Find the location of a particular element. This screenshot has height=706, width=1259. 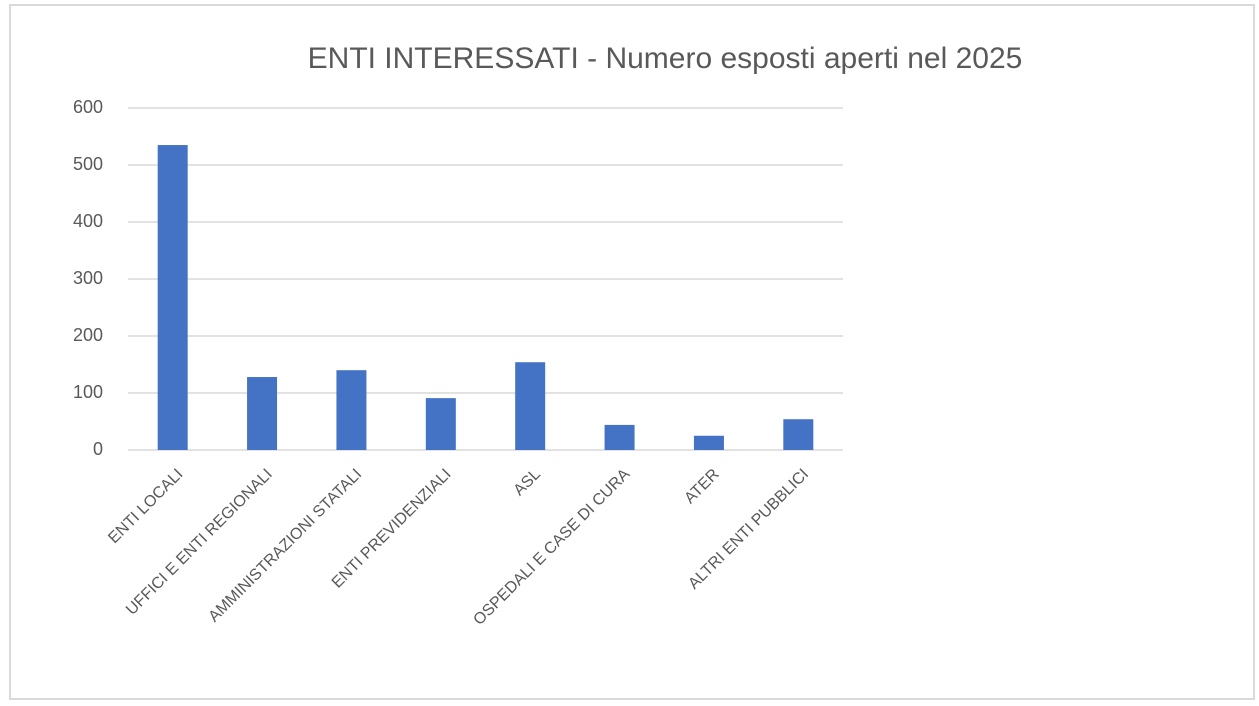

y-tick-label: 400 is located at coordinates (88, 221).